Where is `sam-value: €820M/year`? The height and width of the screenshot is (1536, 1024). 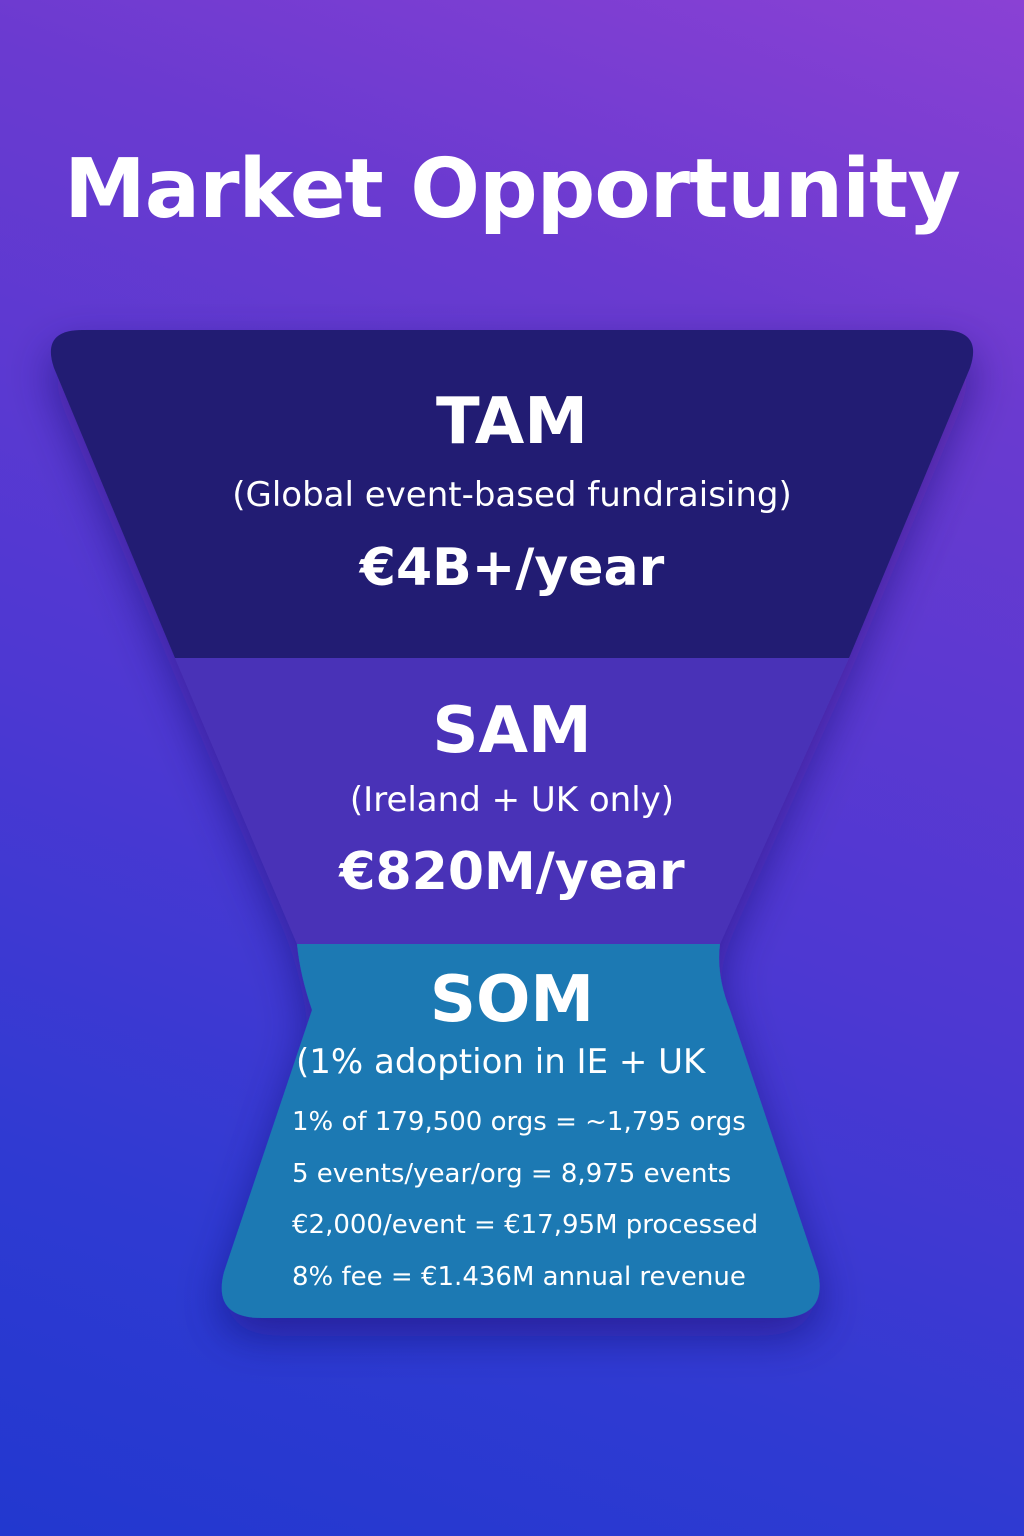
sam-value: €820M/year is located at coordinates (512, 872).